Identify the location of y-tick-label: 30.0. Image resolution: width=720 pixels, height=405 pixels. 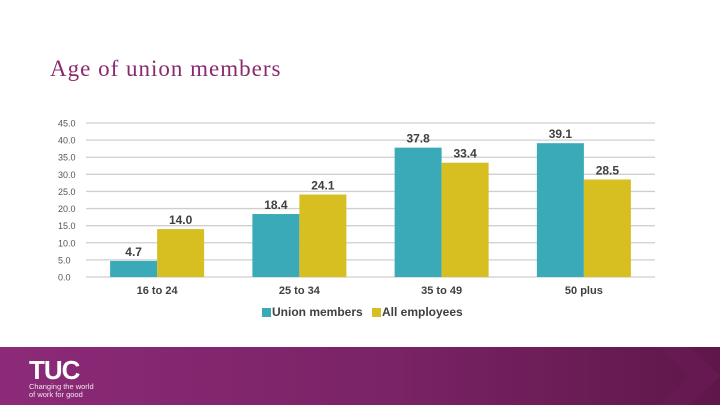
(67, 175).